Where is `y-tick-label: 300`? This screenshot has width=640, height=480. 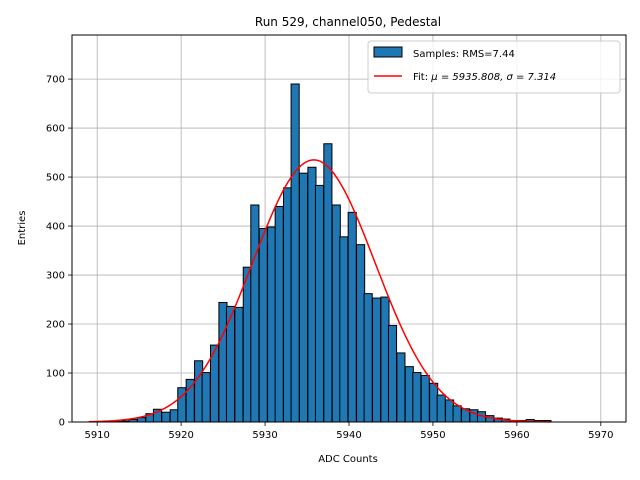 y-tick-label: 300 is located at coordinates (55, 276).